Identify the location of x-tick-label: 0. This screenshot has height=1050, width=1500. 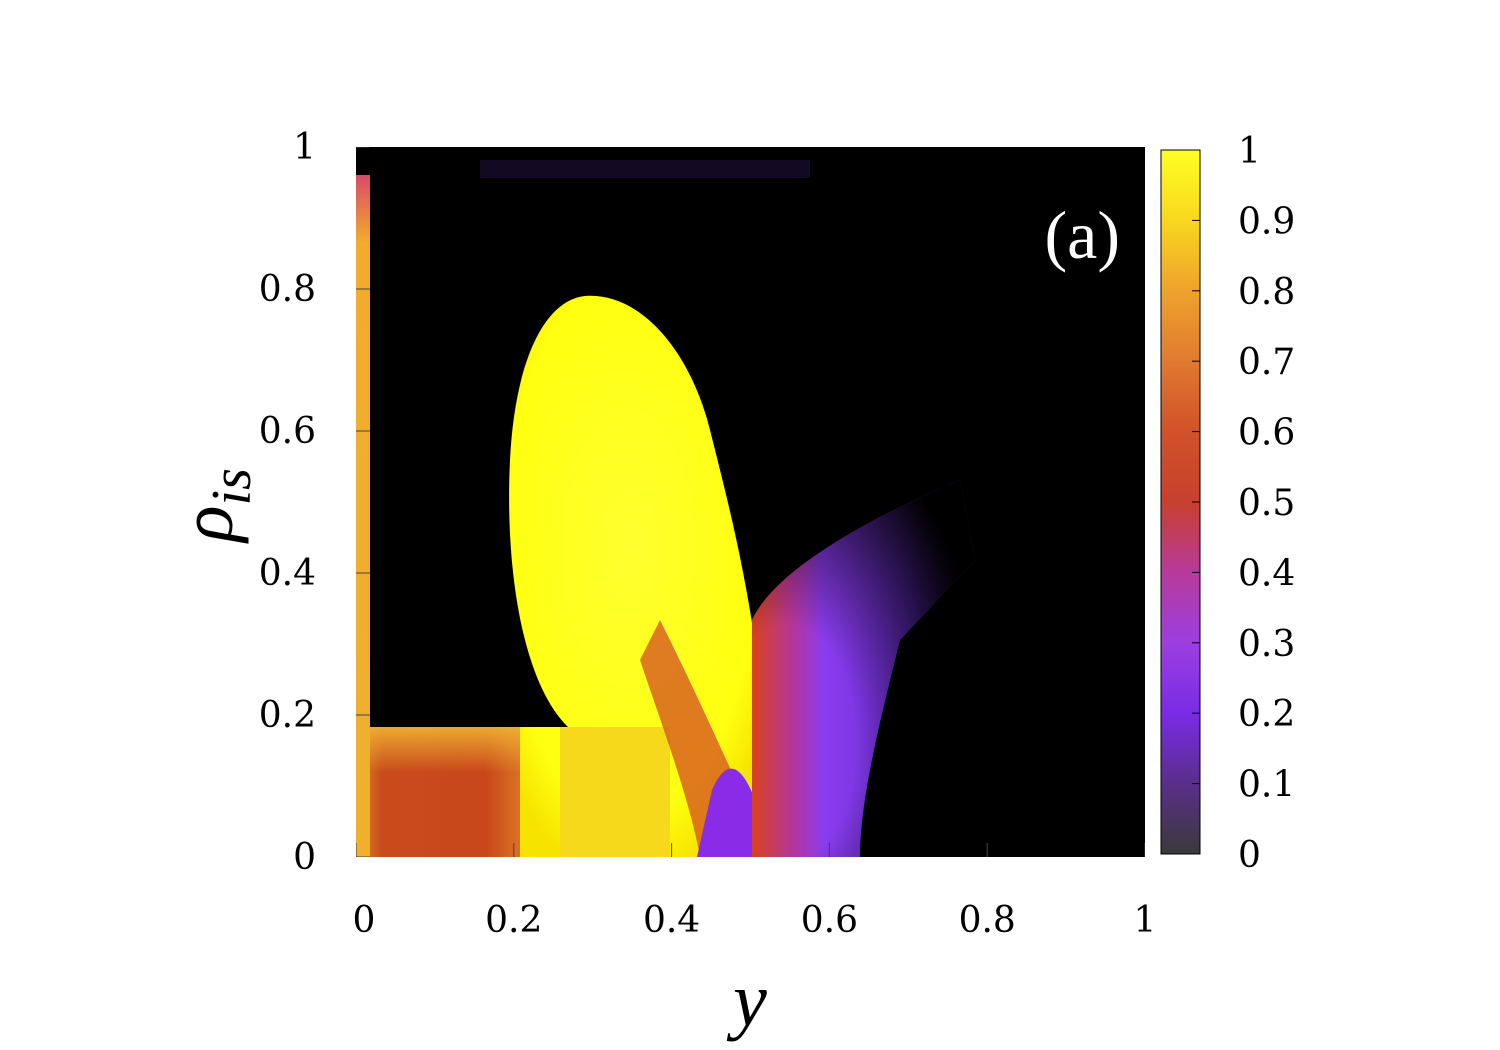
(364, 920).